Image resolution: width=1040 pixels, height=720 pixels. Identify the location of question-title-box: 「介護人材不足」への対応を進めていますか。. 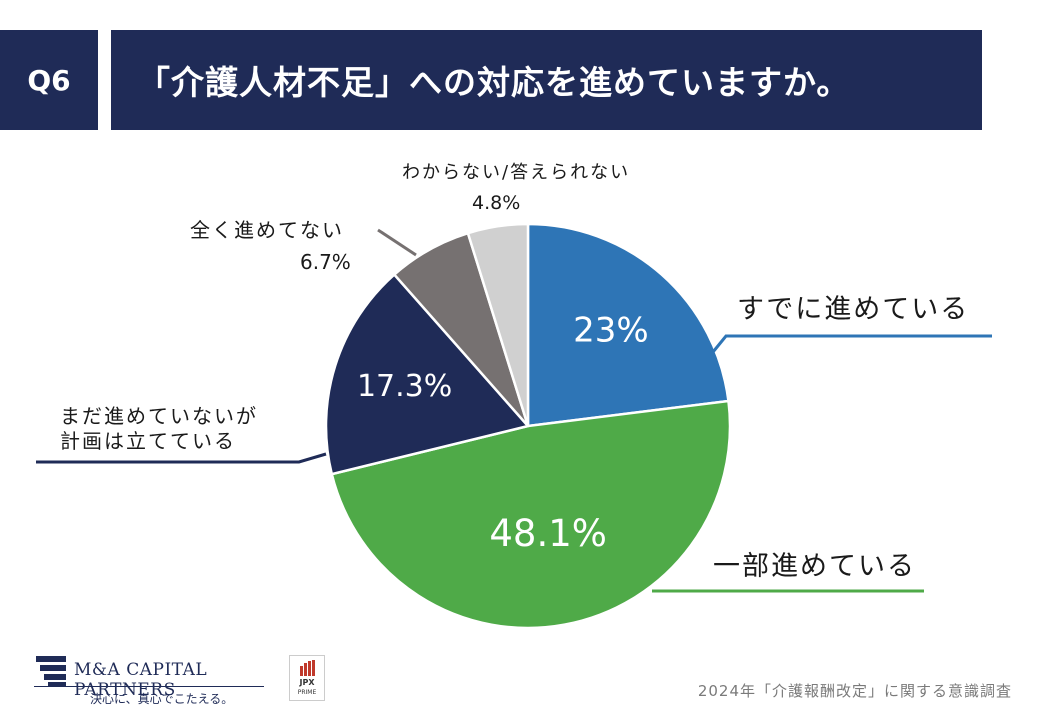
(546, 80).